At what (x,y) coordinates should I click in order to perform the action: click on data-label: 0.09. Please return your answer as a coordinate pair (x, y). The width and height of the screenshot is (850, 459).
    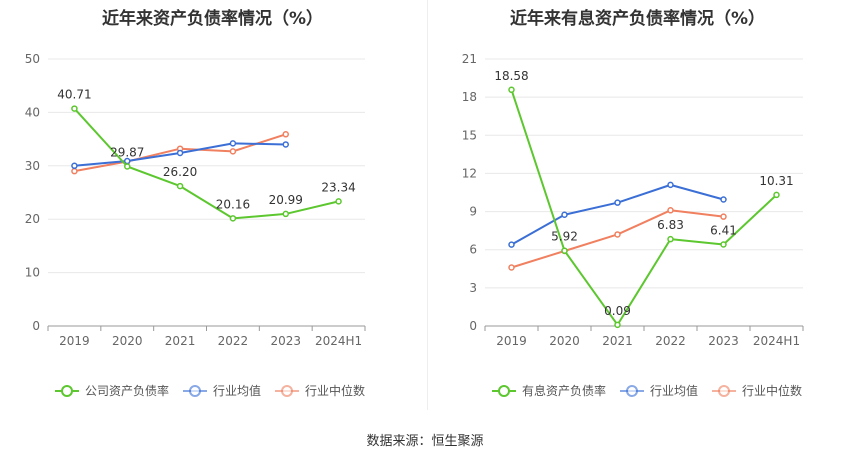
    Looking at the image, I should click on (617, 311).